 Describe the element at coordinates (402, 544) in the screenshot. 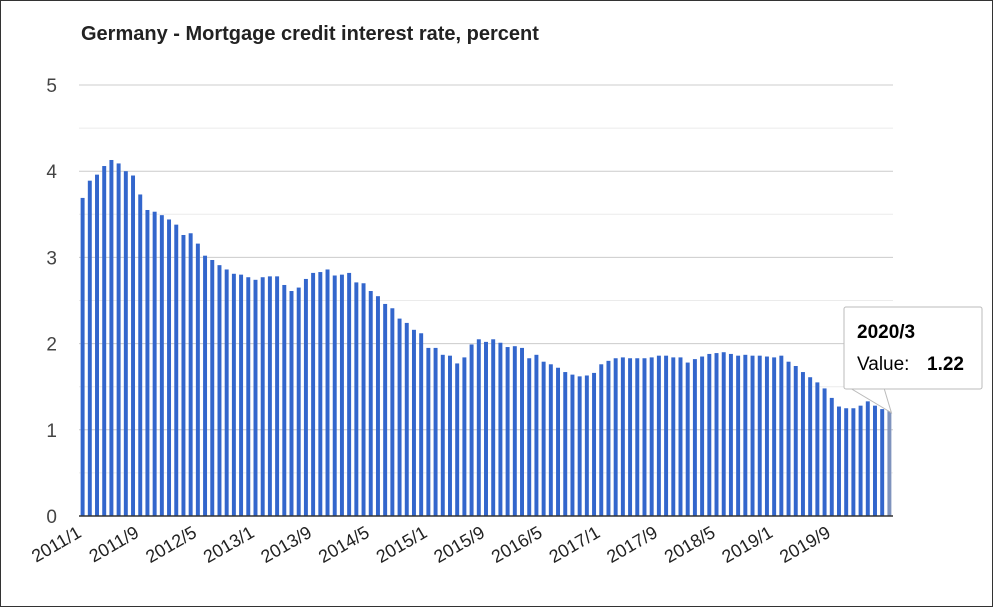

I see `x-tick-label: 2015/1` at that location.